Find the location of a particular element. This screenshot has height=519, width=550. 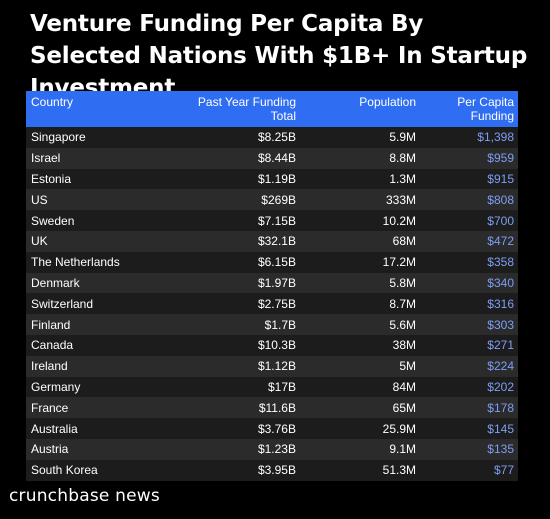

cell-funding-total: $1.7B is located at coordinates (280, 324).